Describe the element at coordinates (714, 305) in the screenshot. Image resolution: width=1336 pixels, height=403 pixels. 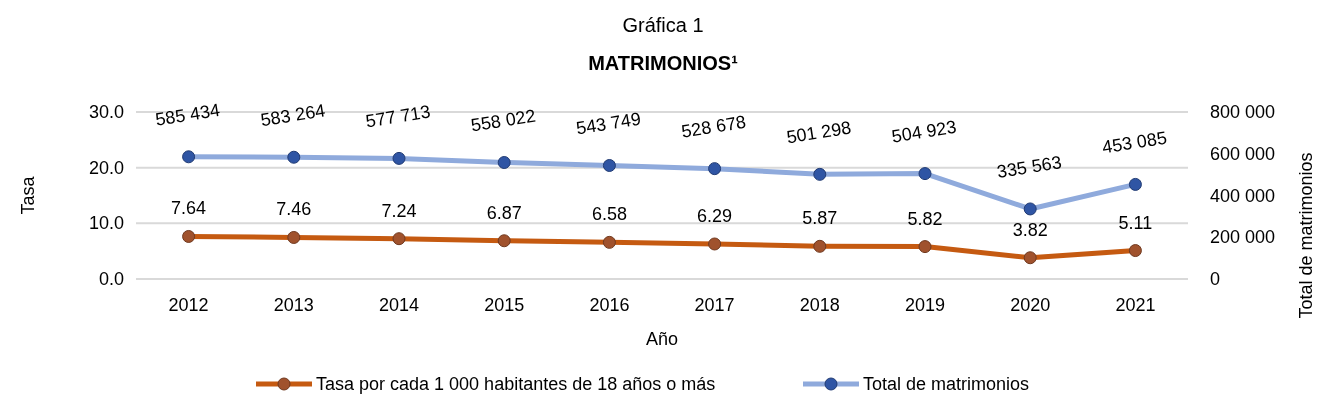
I see `x-tick-label: 2017` at that location.